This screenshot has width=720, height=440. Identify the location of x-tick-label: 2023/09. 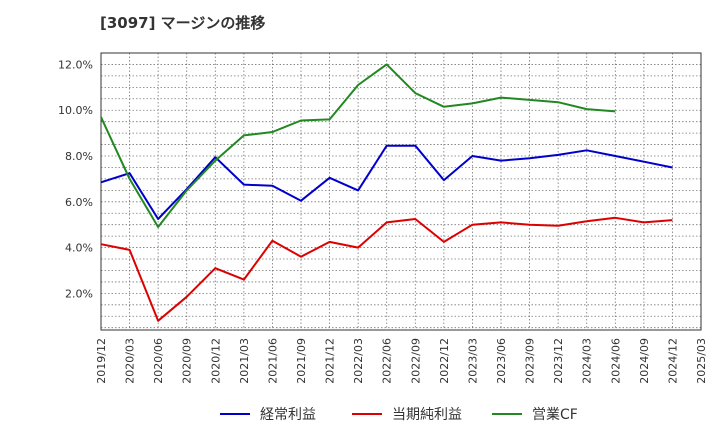
(530, 361).